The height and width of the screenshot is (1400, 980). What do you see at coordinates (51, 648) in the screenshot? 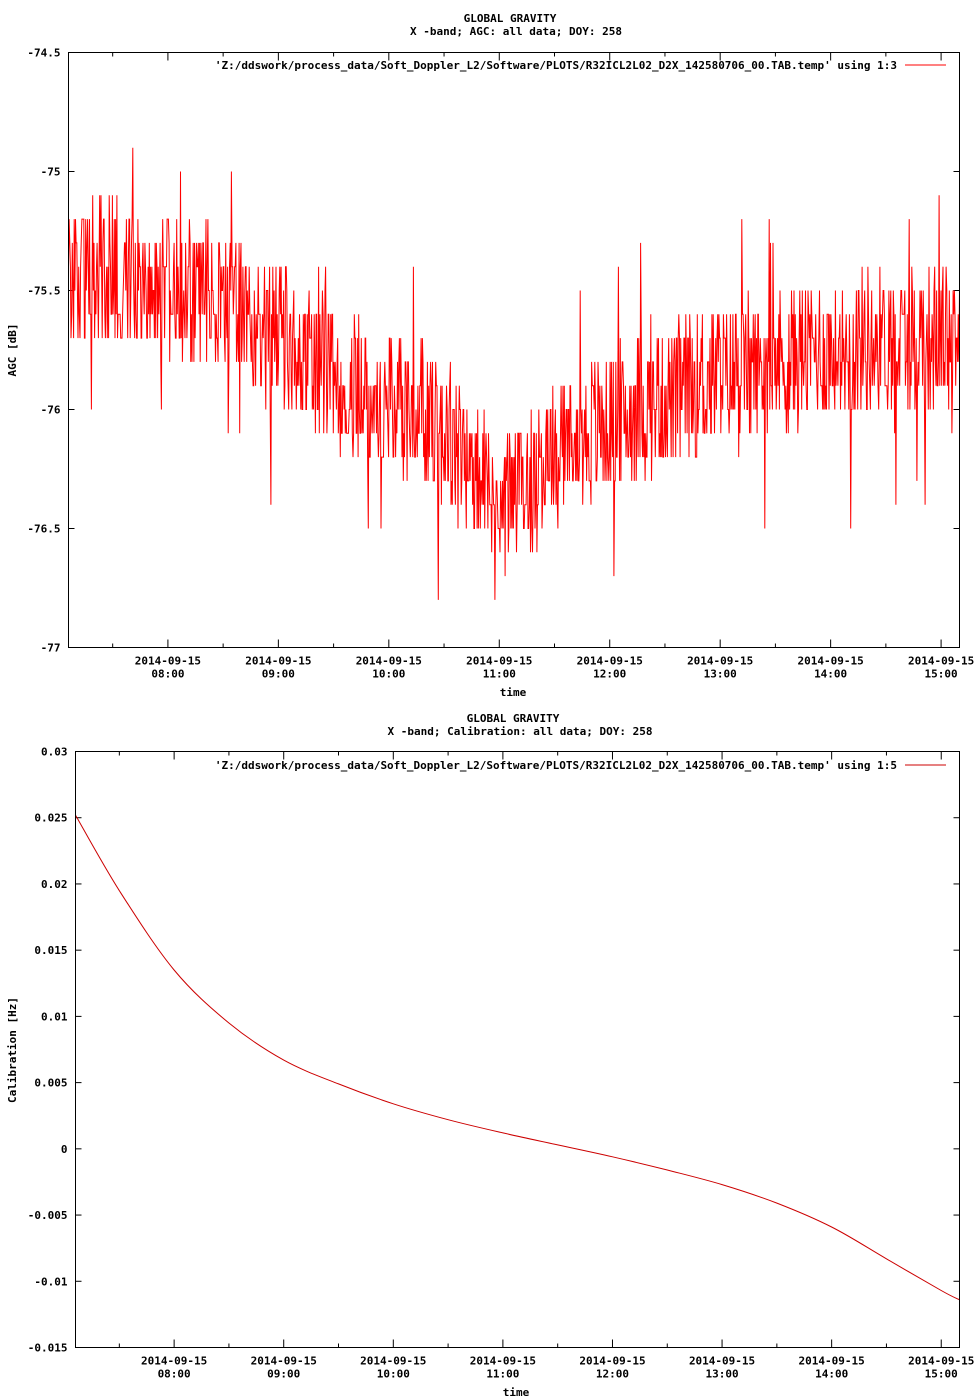
I see `y-tick-label: -77` at bounding box center [51, 648].